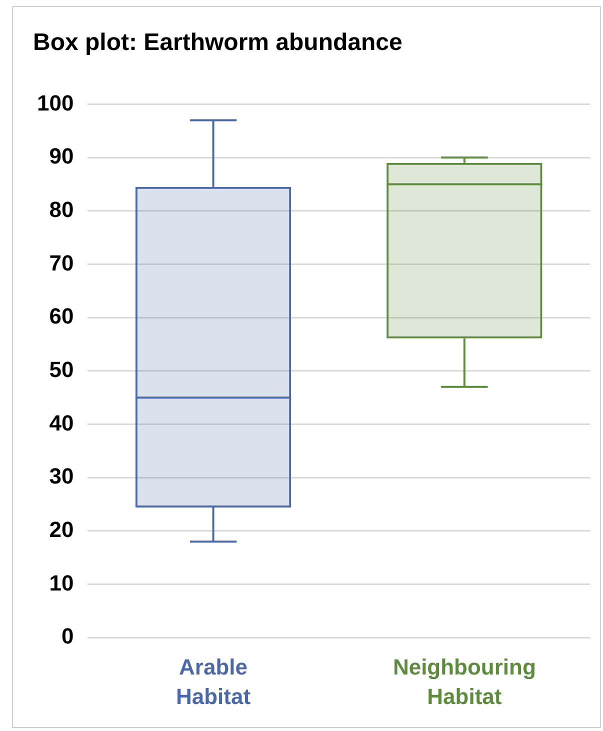 Image resolution: width=603 pixels, height=731 pixels. I want to click on y-tick-label: 50, so click(61, 369).